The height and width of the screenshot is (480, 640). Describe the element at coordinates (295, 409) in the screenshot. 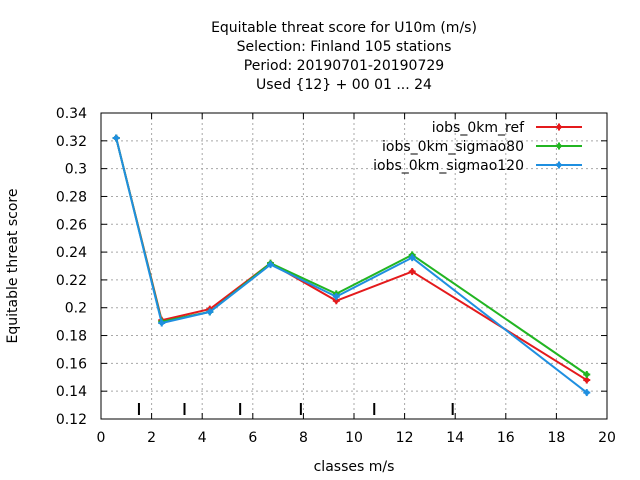

I see `class-boundary-ticks` at that location.